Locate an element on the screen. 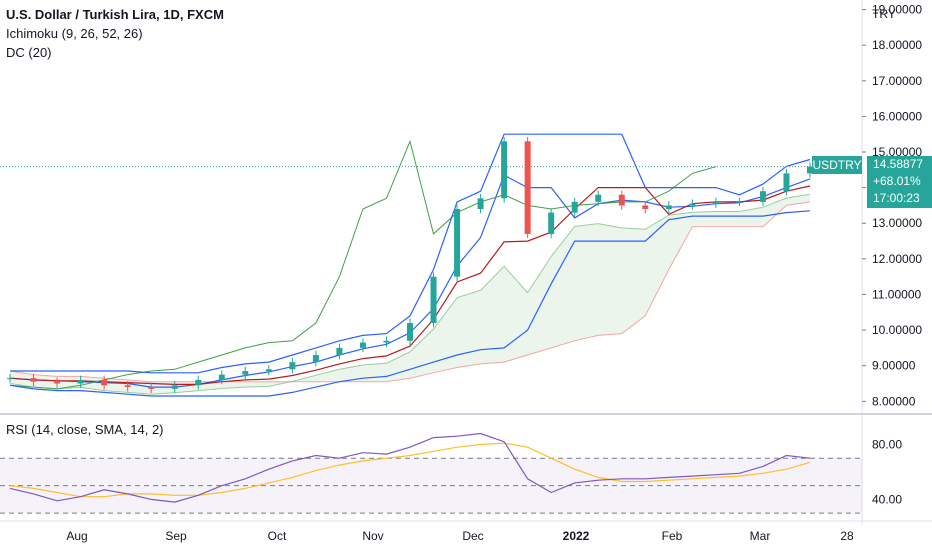  time-tick-label: Aug is located at coordinates (76, 536).